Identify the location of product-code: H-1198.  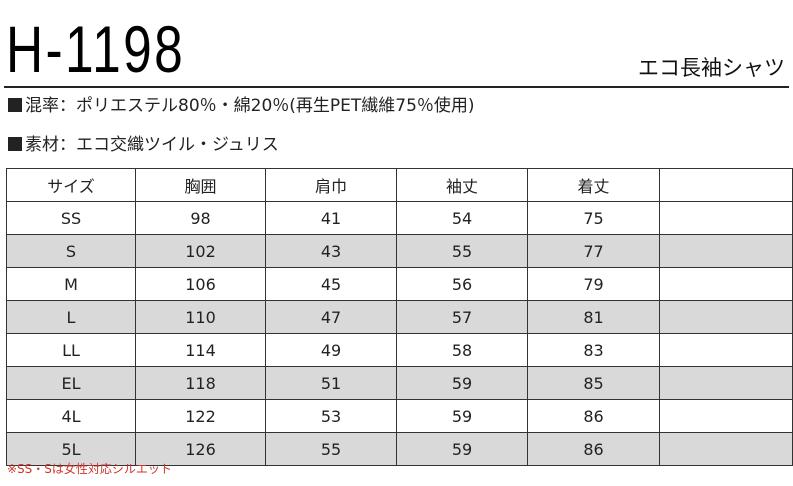
(96, 49).